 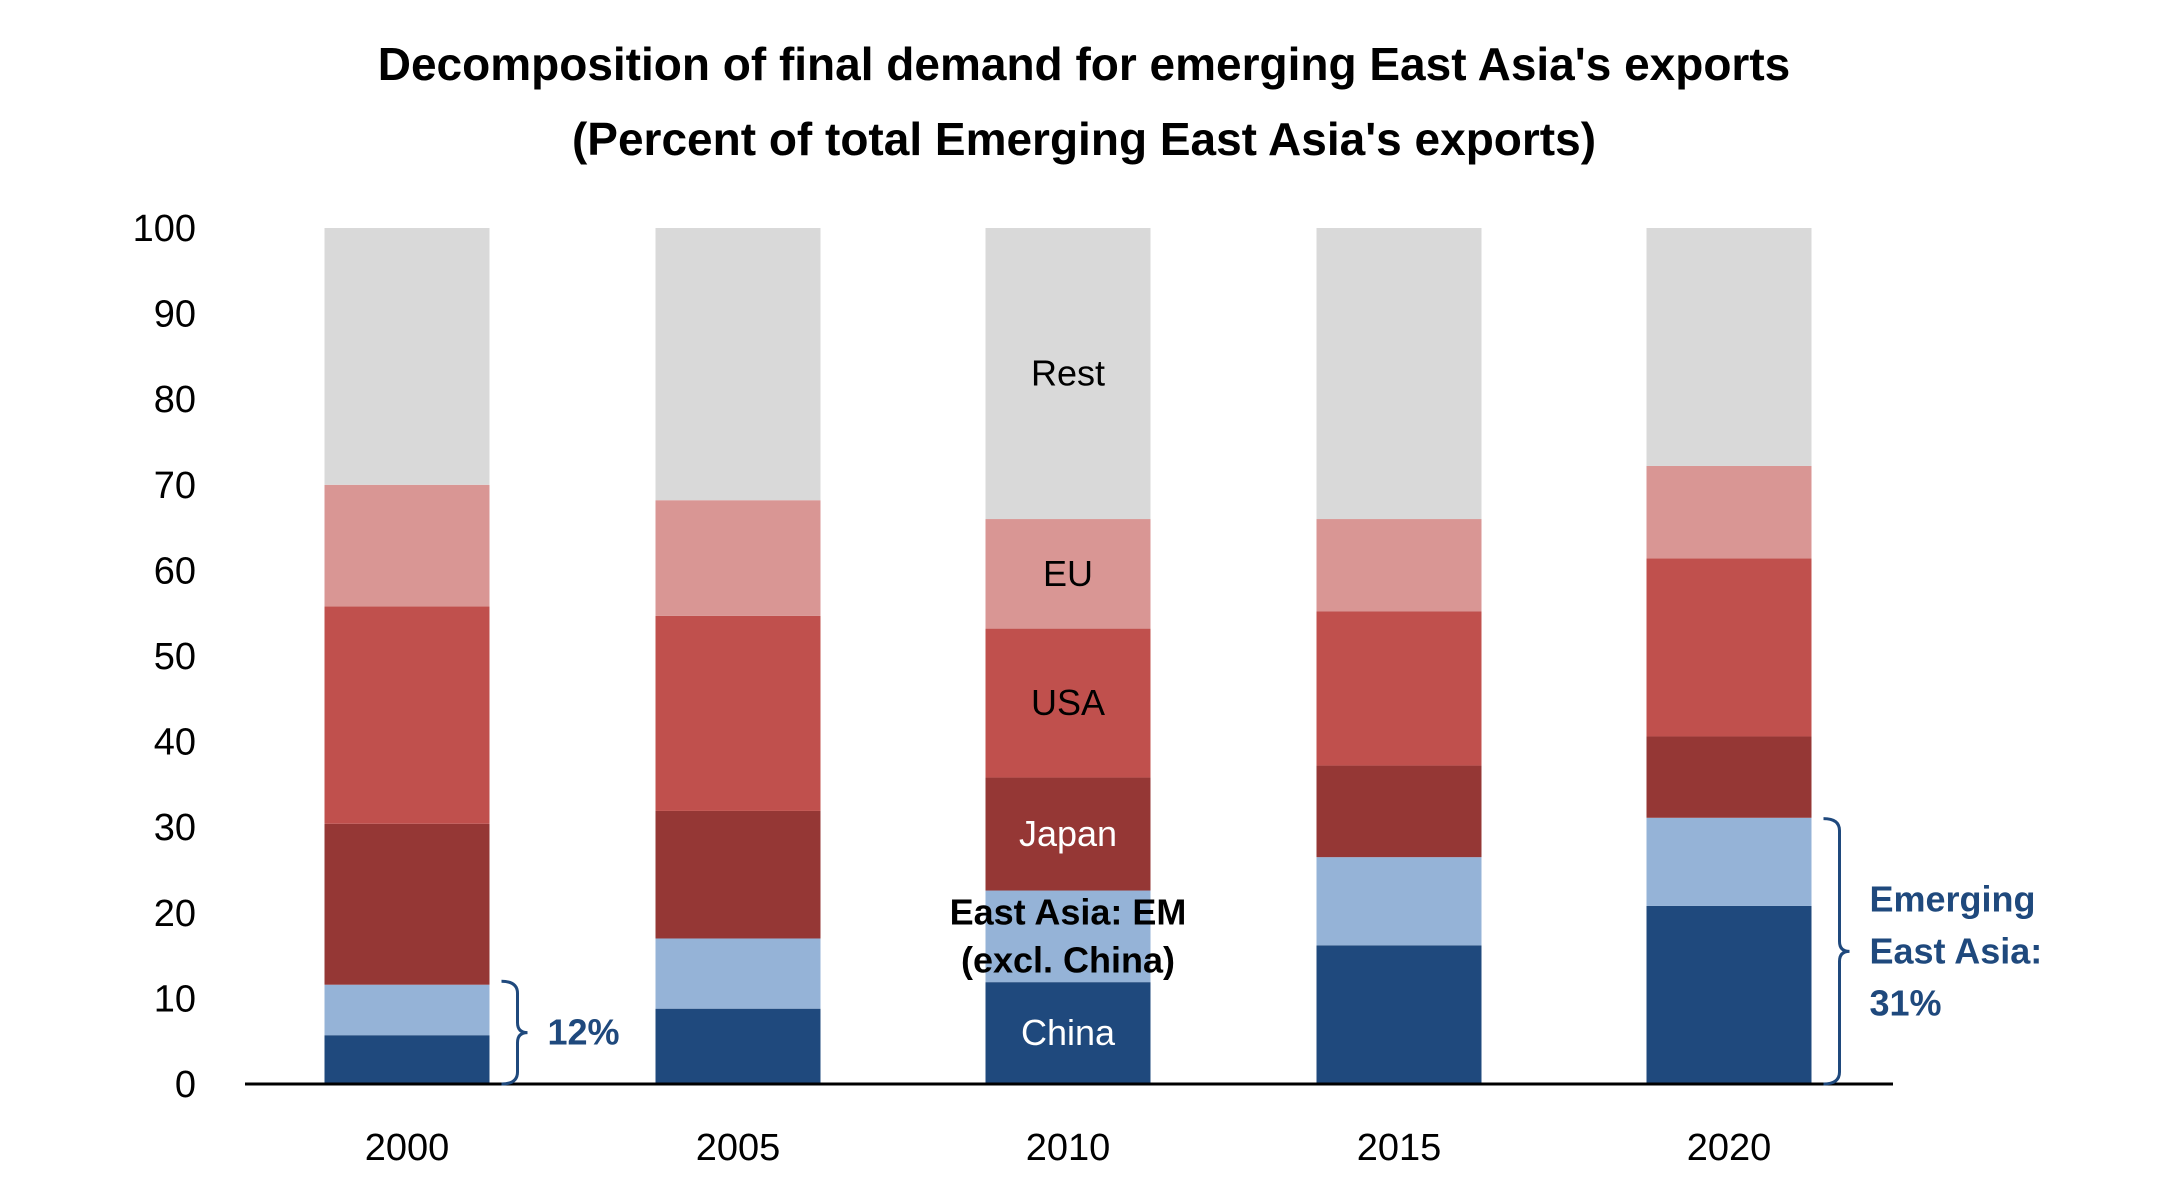 What do you see at coordinates (175, 828) in the screenshot?
I see `y-tick-label: 30` at bounding box center [175, 828].